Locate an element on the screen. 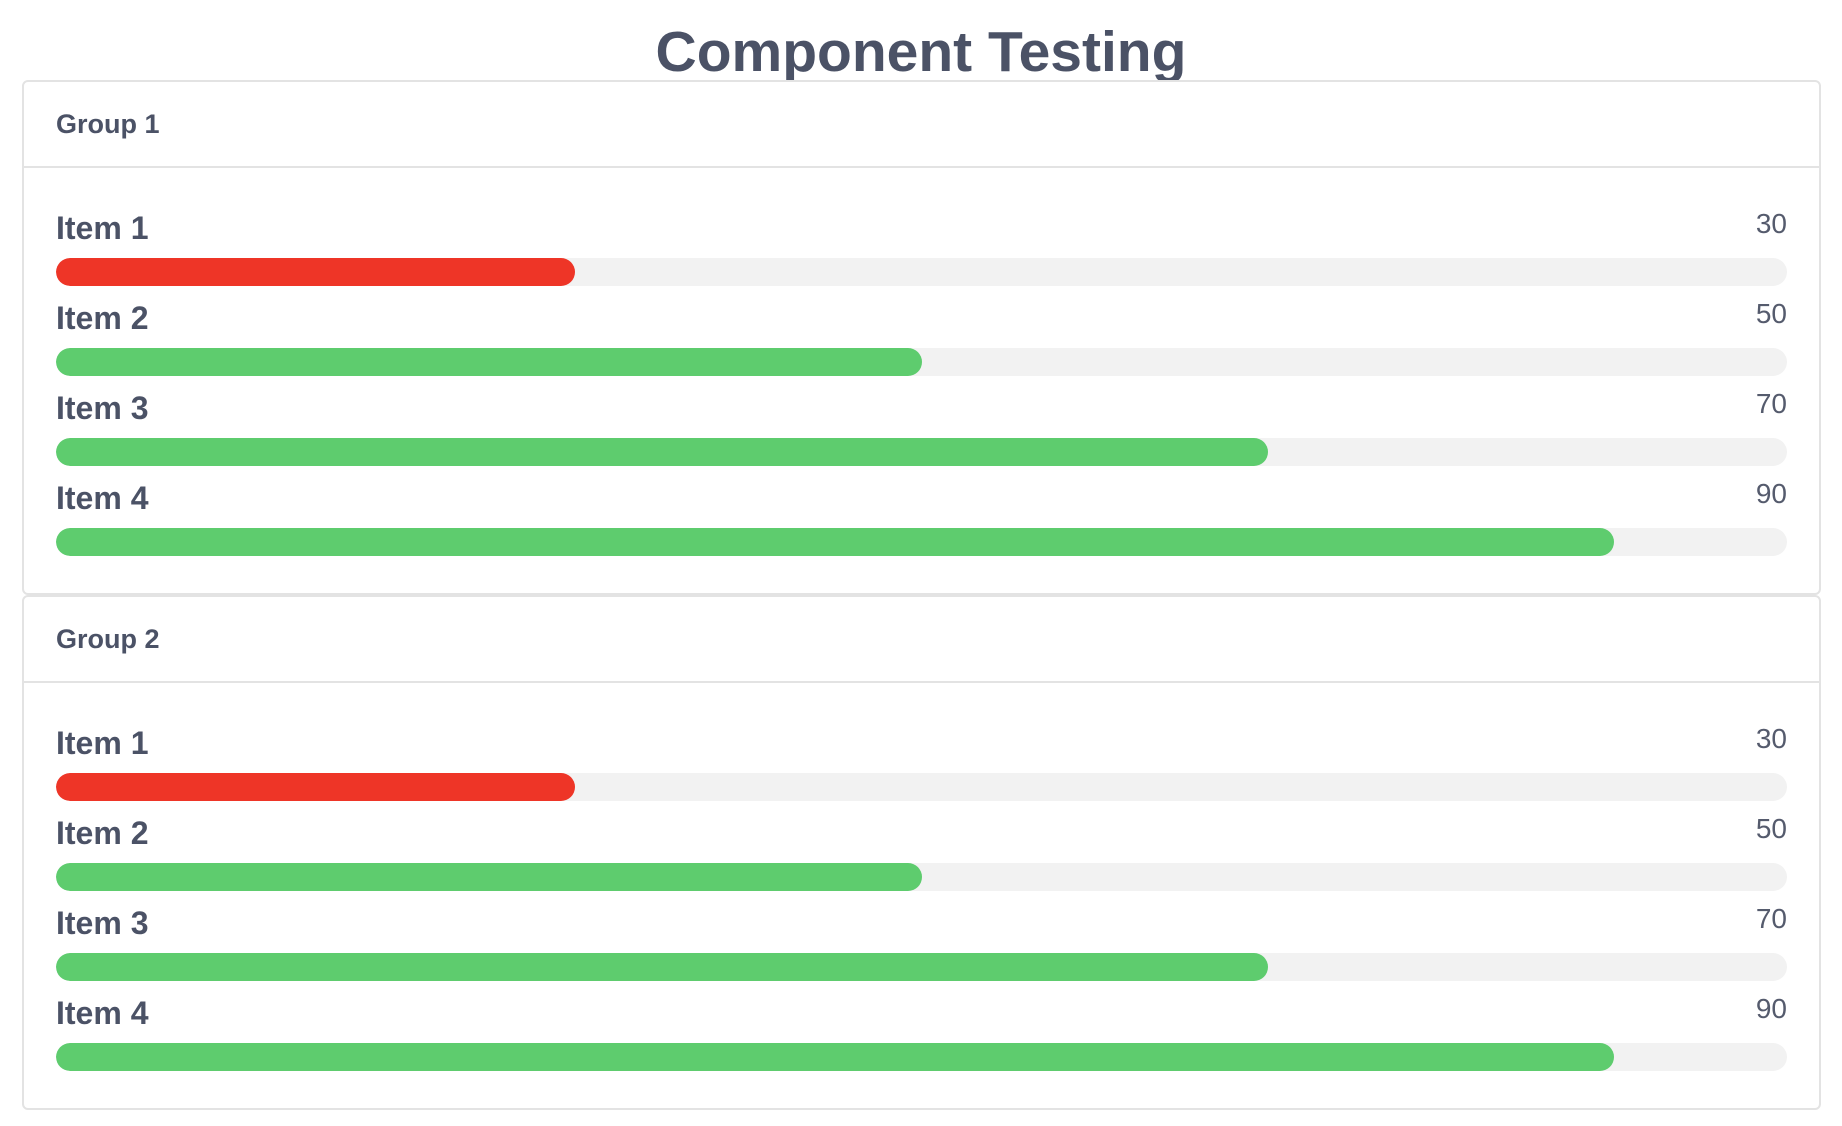 The image size is (1842, 1126). page-title: Component Testing is located at coordinates (921, 52).